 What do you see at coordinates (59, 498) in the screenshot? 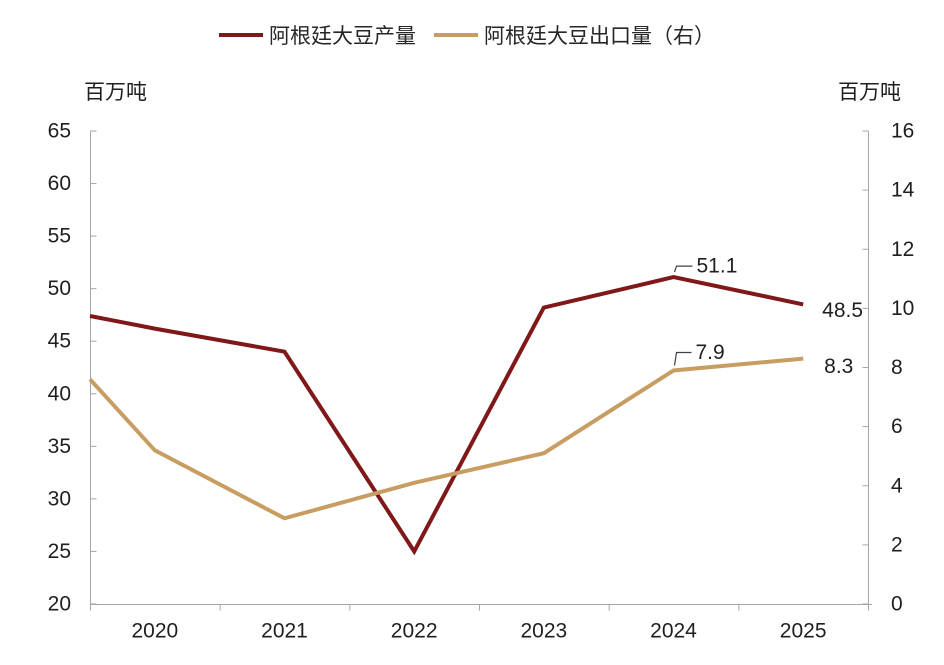
I see `left-axis-tick-label: 30` at bounding box center [59, 498].